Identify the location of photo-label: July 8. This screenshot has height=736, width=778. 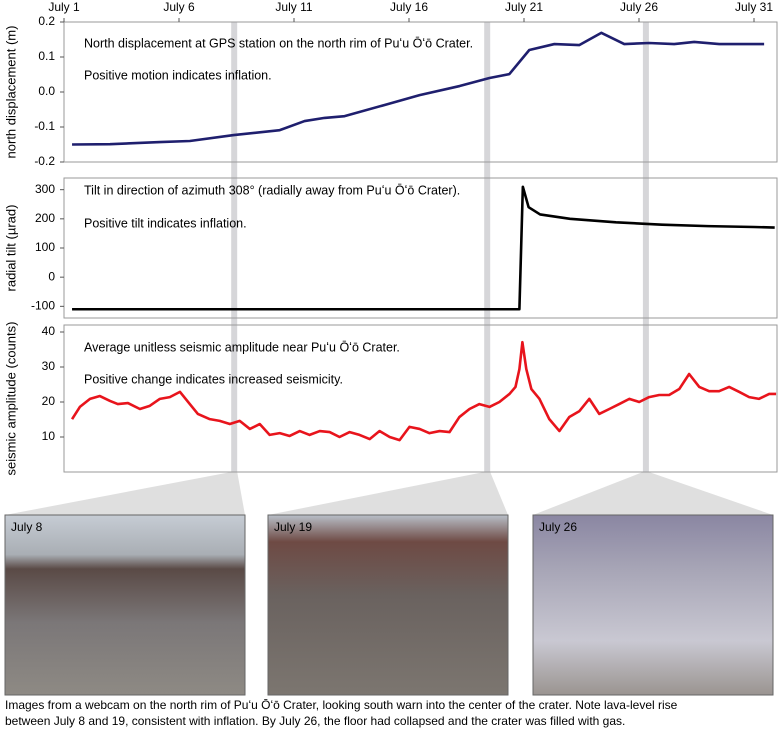
(27, 527).